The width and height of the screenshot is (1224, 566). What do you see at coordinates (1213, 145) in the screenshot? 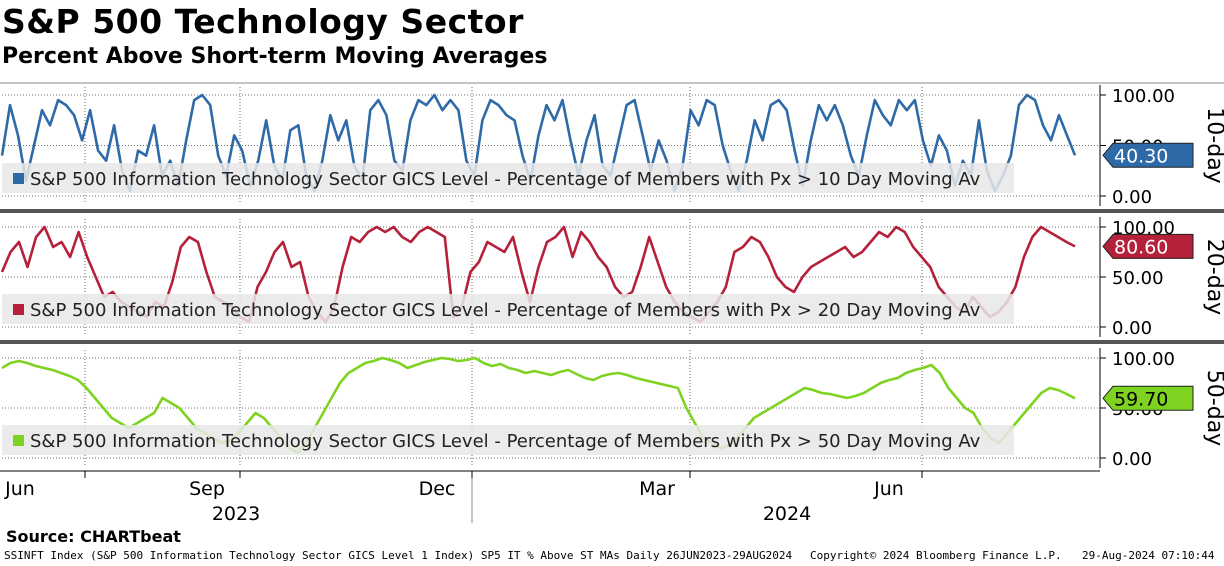
I see `axis-label-10-day: 10-day` at bounding box center [1213, 145].